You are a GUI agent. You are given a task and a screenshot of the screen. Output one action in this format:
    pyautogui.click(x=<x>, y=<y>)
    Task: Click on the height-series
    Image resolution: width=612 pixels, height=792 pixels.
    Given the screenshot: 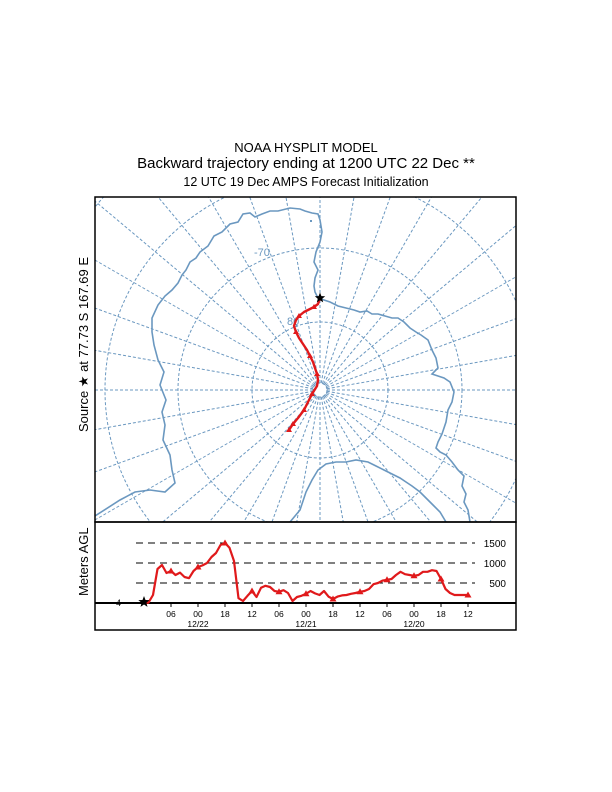 What is the action you would take?
    pyautogui.click(x=305, y=573)
    